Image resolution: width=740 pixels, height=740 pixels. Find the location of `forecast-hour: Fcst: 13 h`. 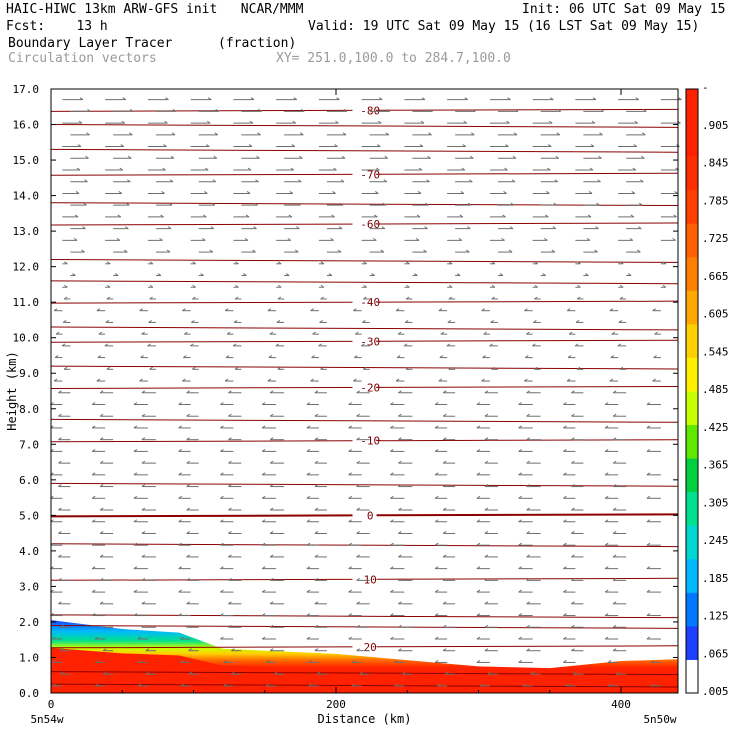

forecast-hour: Fcst: 13 h is located at coordinates (57, 26).